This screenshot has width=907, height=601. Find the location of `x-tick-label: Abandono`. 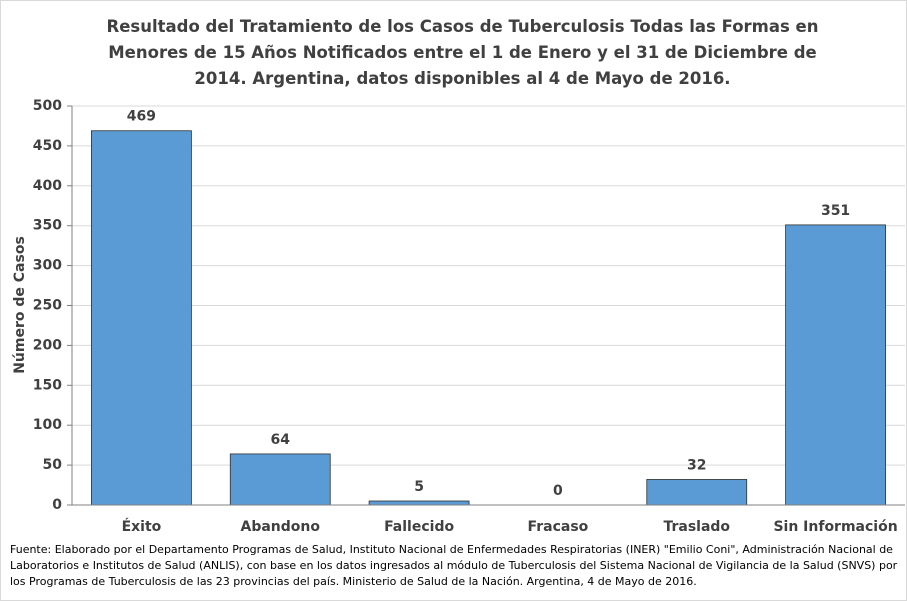

x-tick-label: Abandono is located at coordinates (281, 527).